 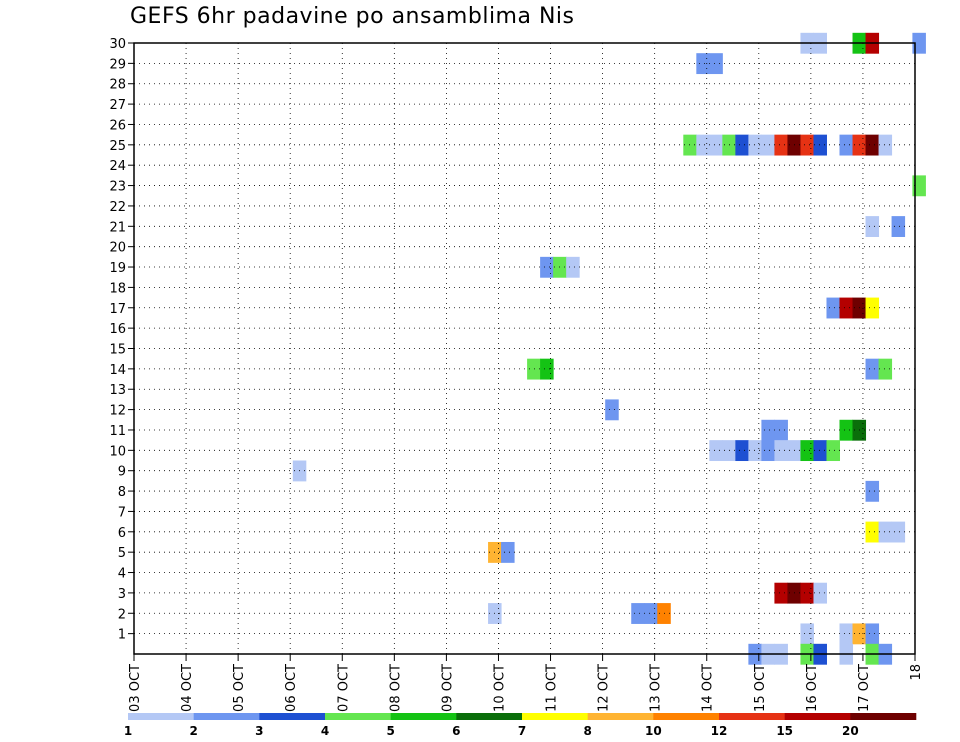 What do you see at coordinates (447, 688) in the screenshot?
I see `x-tick-label: 09 OCT` at bounding box center [447, 688].